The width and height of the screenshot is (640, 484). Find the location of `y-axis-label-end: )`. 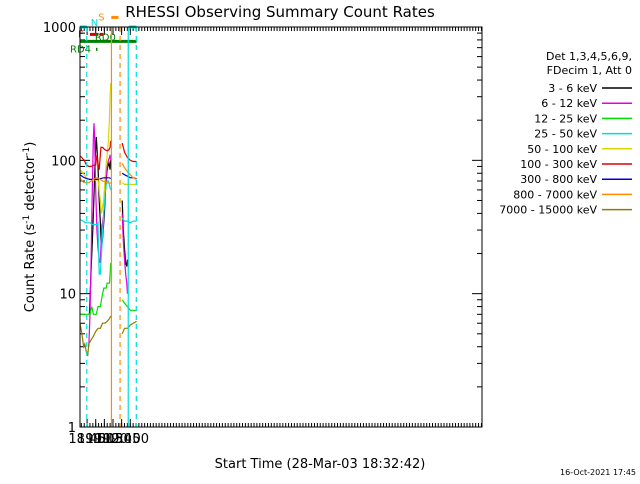

y-axis-label-end: ) is located at coordinates (30, 144).